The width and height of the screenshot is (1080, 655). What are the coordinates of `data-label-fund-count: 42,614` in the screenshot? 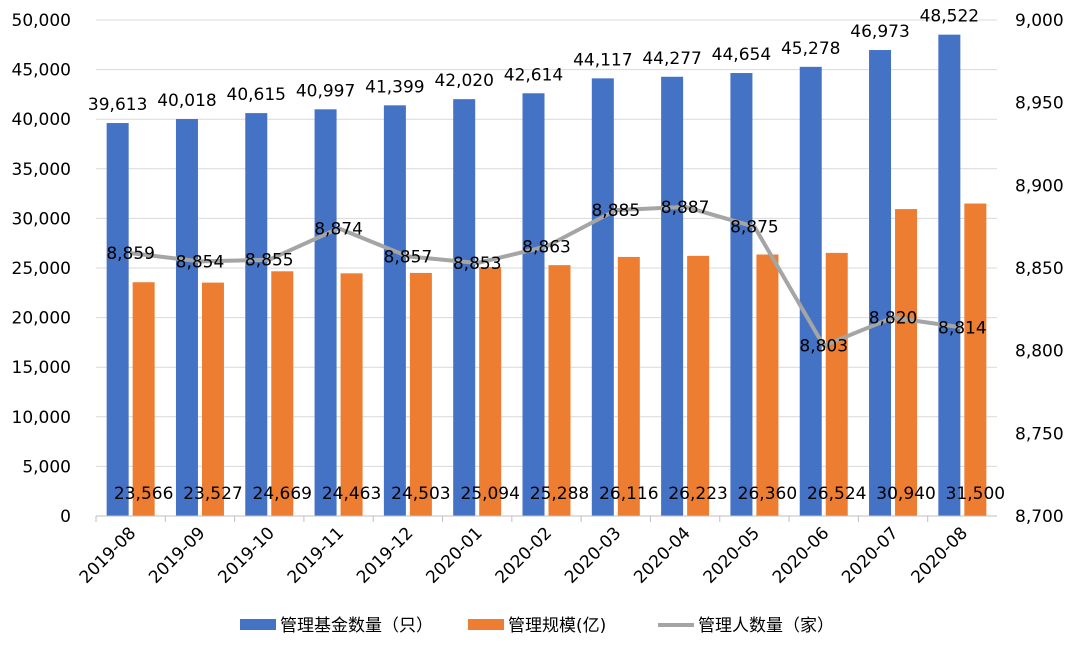 It's located at (533, 75).